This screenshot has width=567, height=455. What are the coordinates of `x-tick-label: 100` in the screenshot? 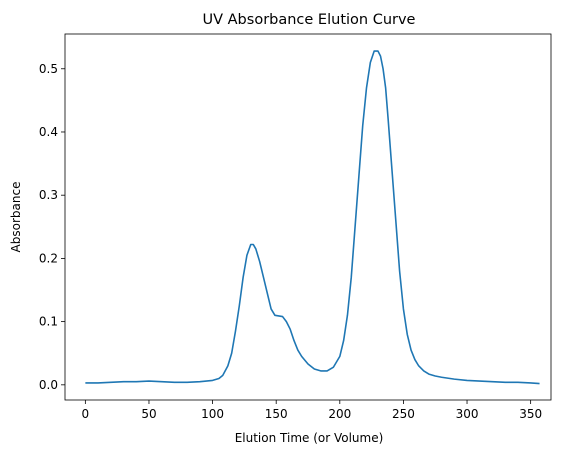 It's located at (212, 414).